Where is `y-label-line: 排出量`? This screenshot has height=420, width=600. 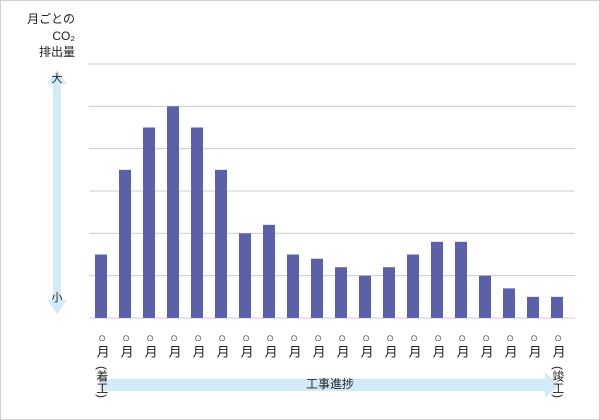
y-label-line: 排出量 is located at coordinates (57, 52).